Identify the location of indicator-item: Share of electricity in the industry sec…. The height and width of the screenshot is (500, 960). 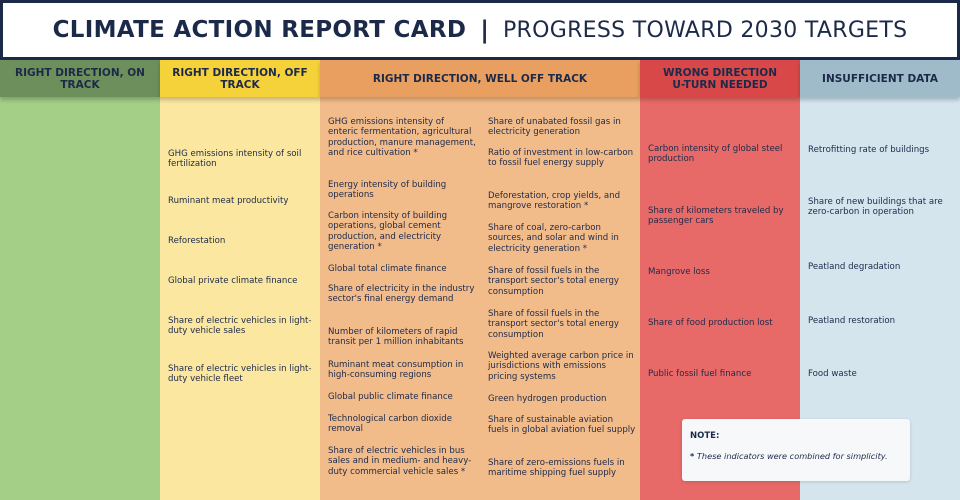
(401, 294).